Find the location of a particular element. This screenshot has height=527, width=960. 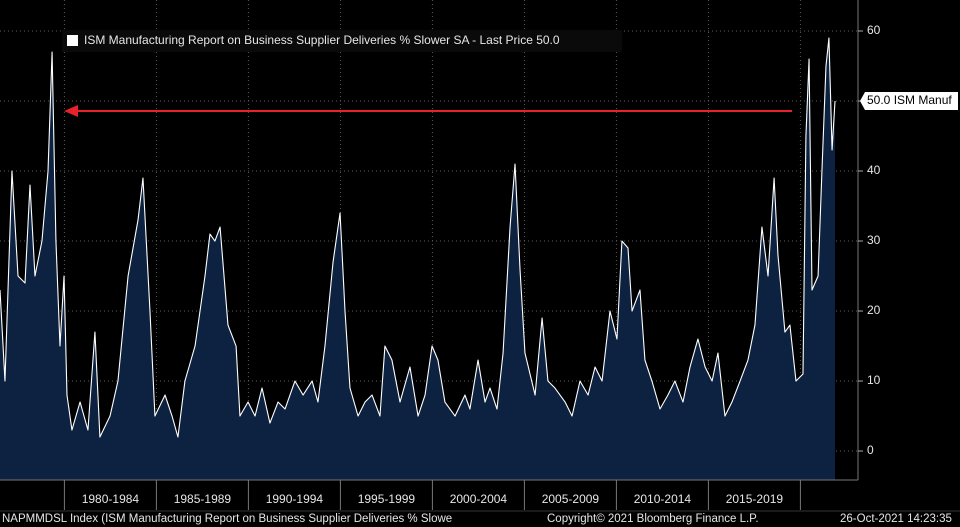

y-tick-label: 40 is located at coordinates (874, 170).